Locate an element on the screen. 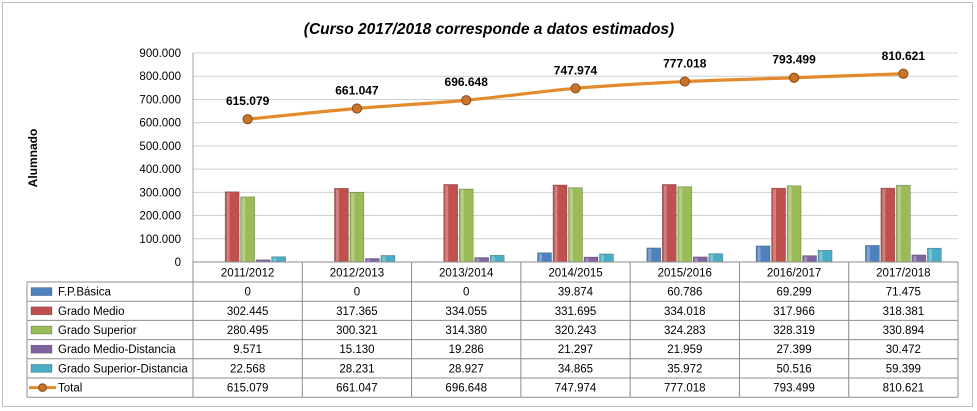 The height and width of the screenshot is (411, 977). y-tick-label: 400.000 is located at coordinates (160, 170).